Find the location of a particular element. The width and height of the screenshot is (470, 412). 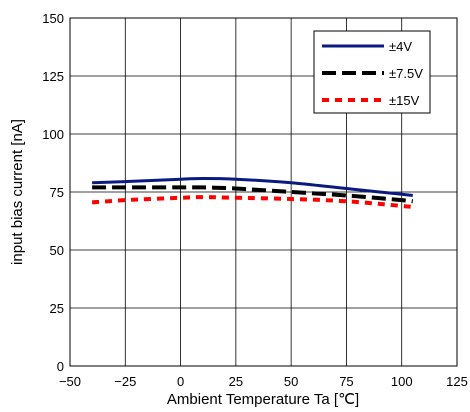

y-tick-label: 0 is located at coordinates (60, 366).